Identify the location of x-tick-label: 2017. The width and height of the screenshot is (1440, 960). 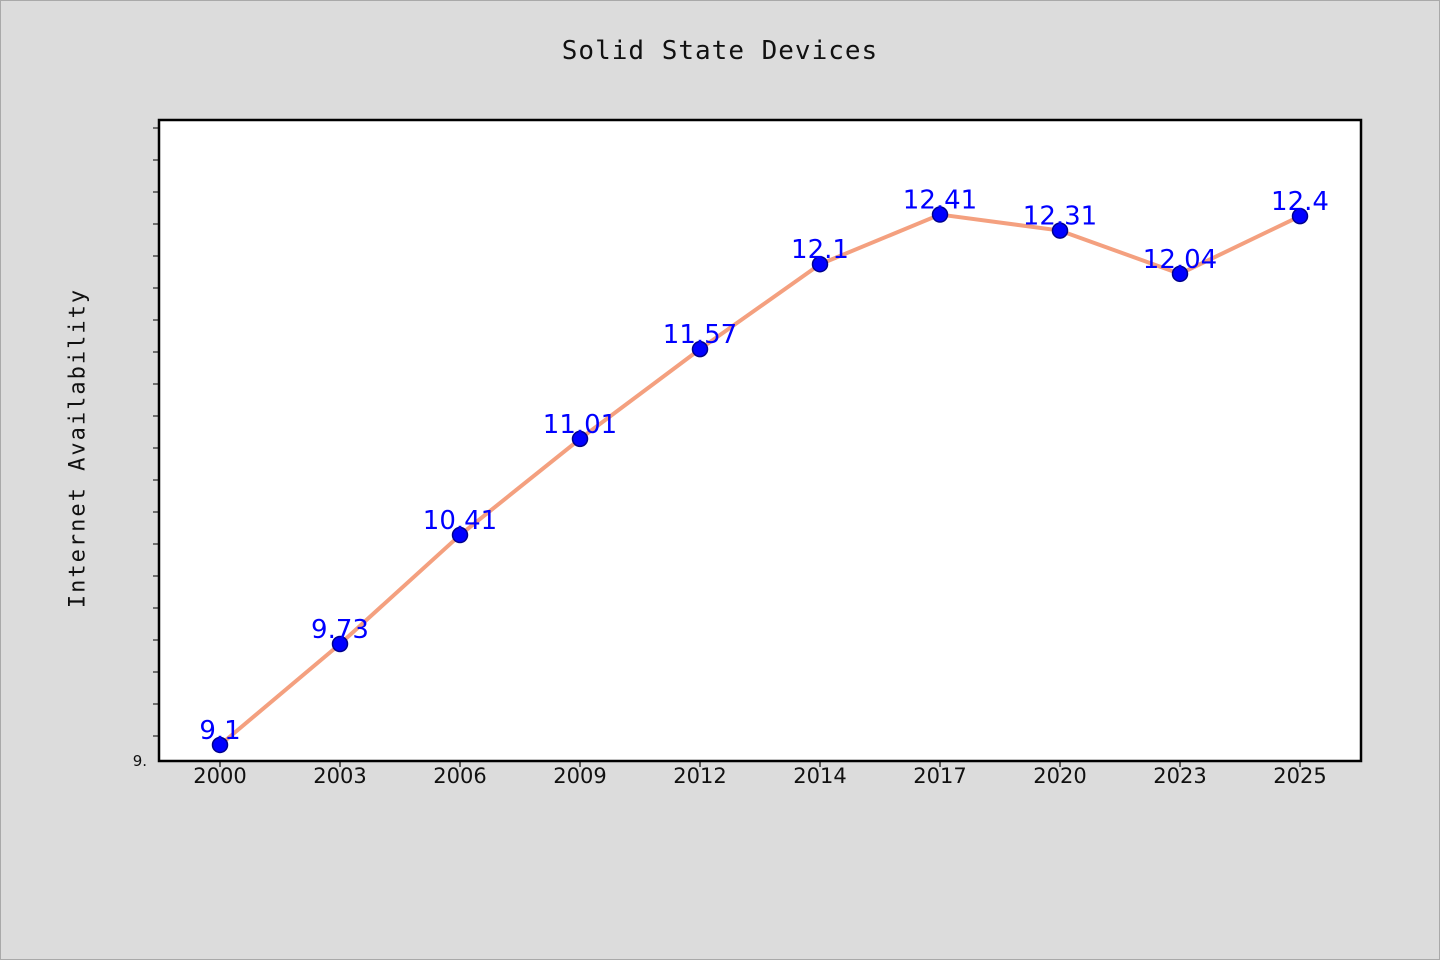
(939, 776).